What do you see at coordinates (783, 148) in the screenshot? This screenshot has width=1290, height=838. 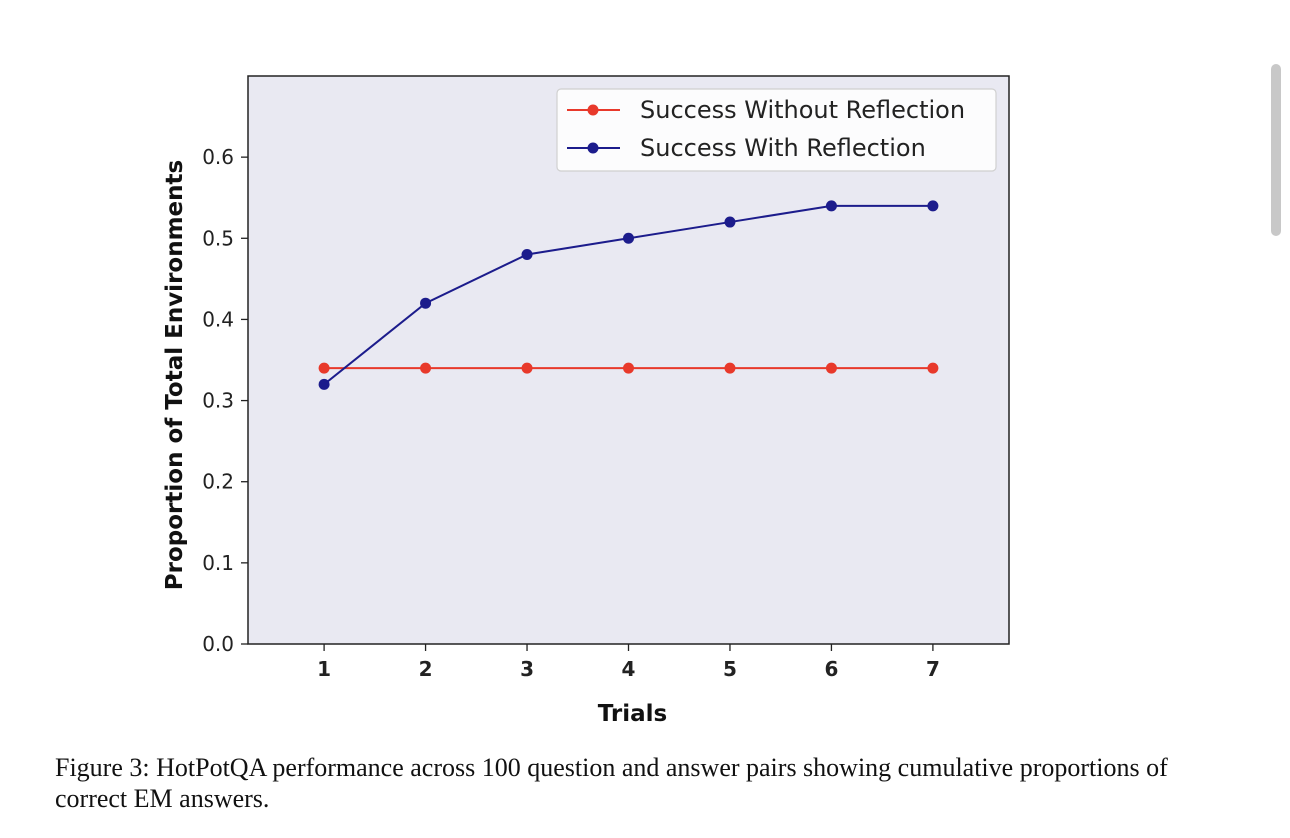 I see `legend-label: Success With Reflection` at bounding box center [783, 148].